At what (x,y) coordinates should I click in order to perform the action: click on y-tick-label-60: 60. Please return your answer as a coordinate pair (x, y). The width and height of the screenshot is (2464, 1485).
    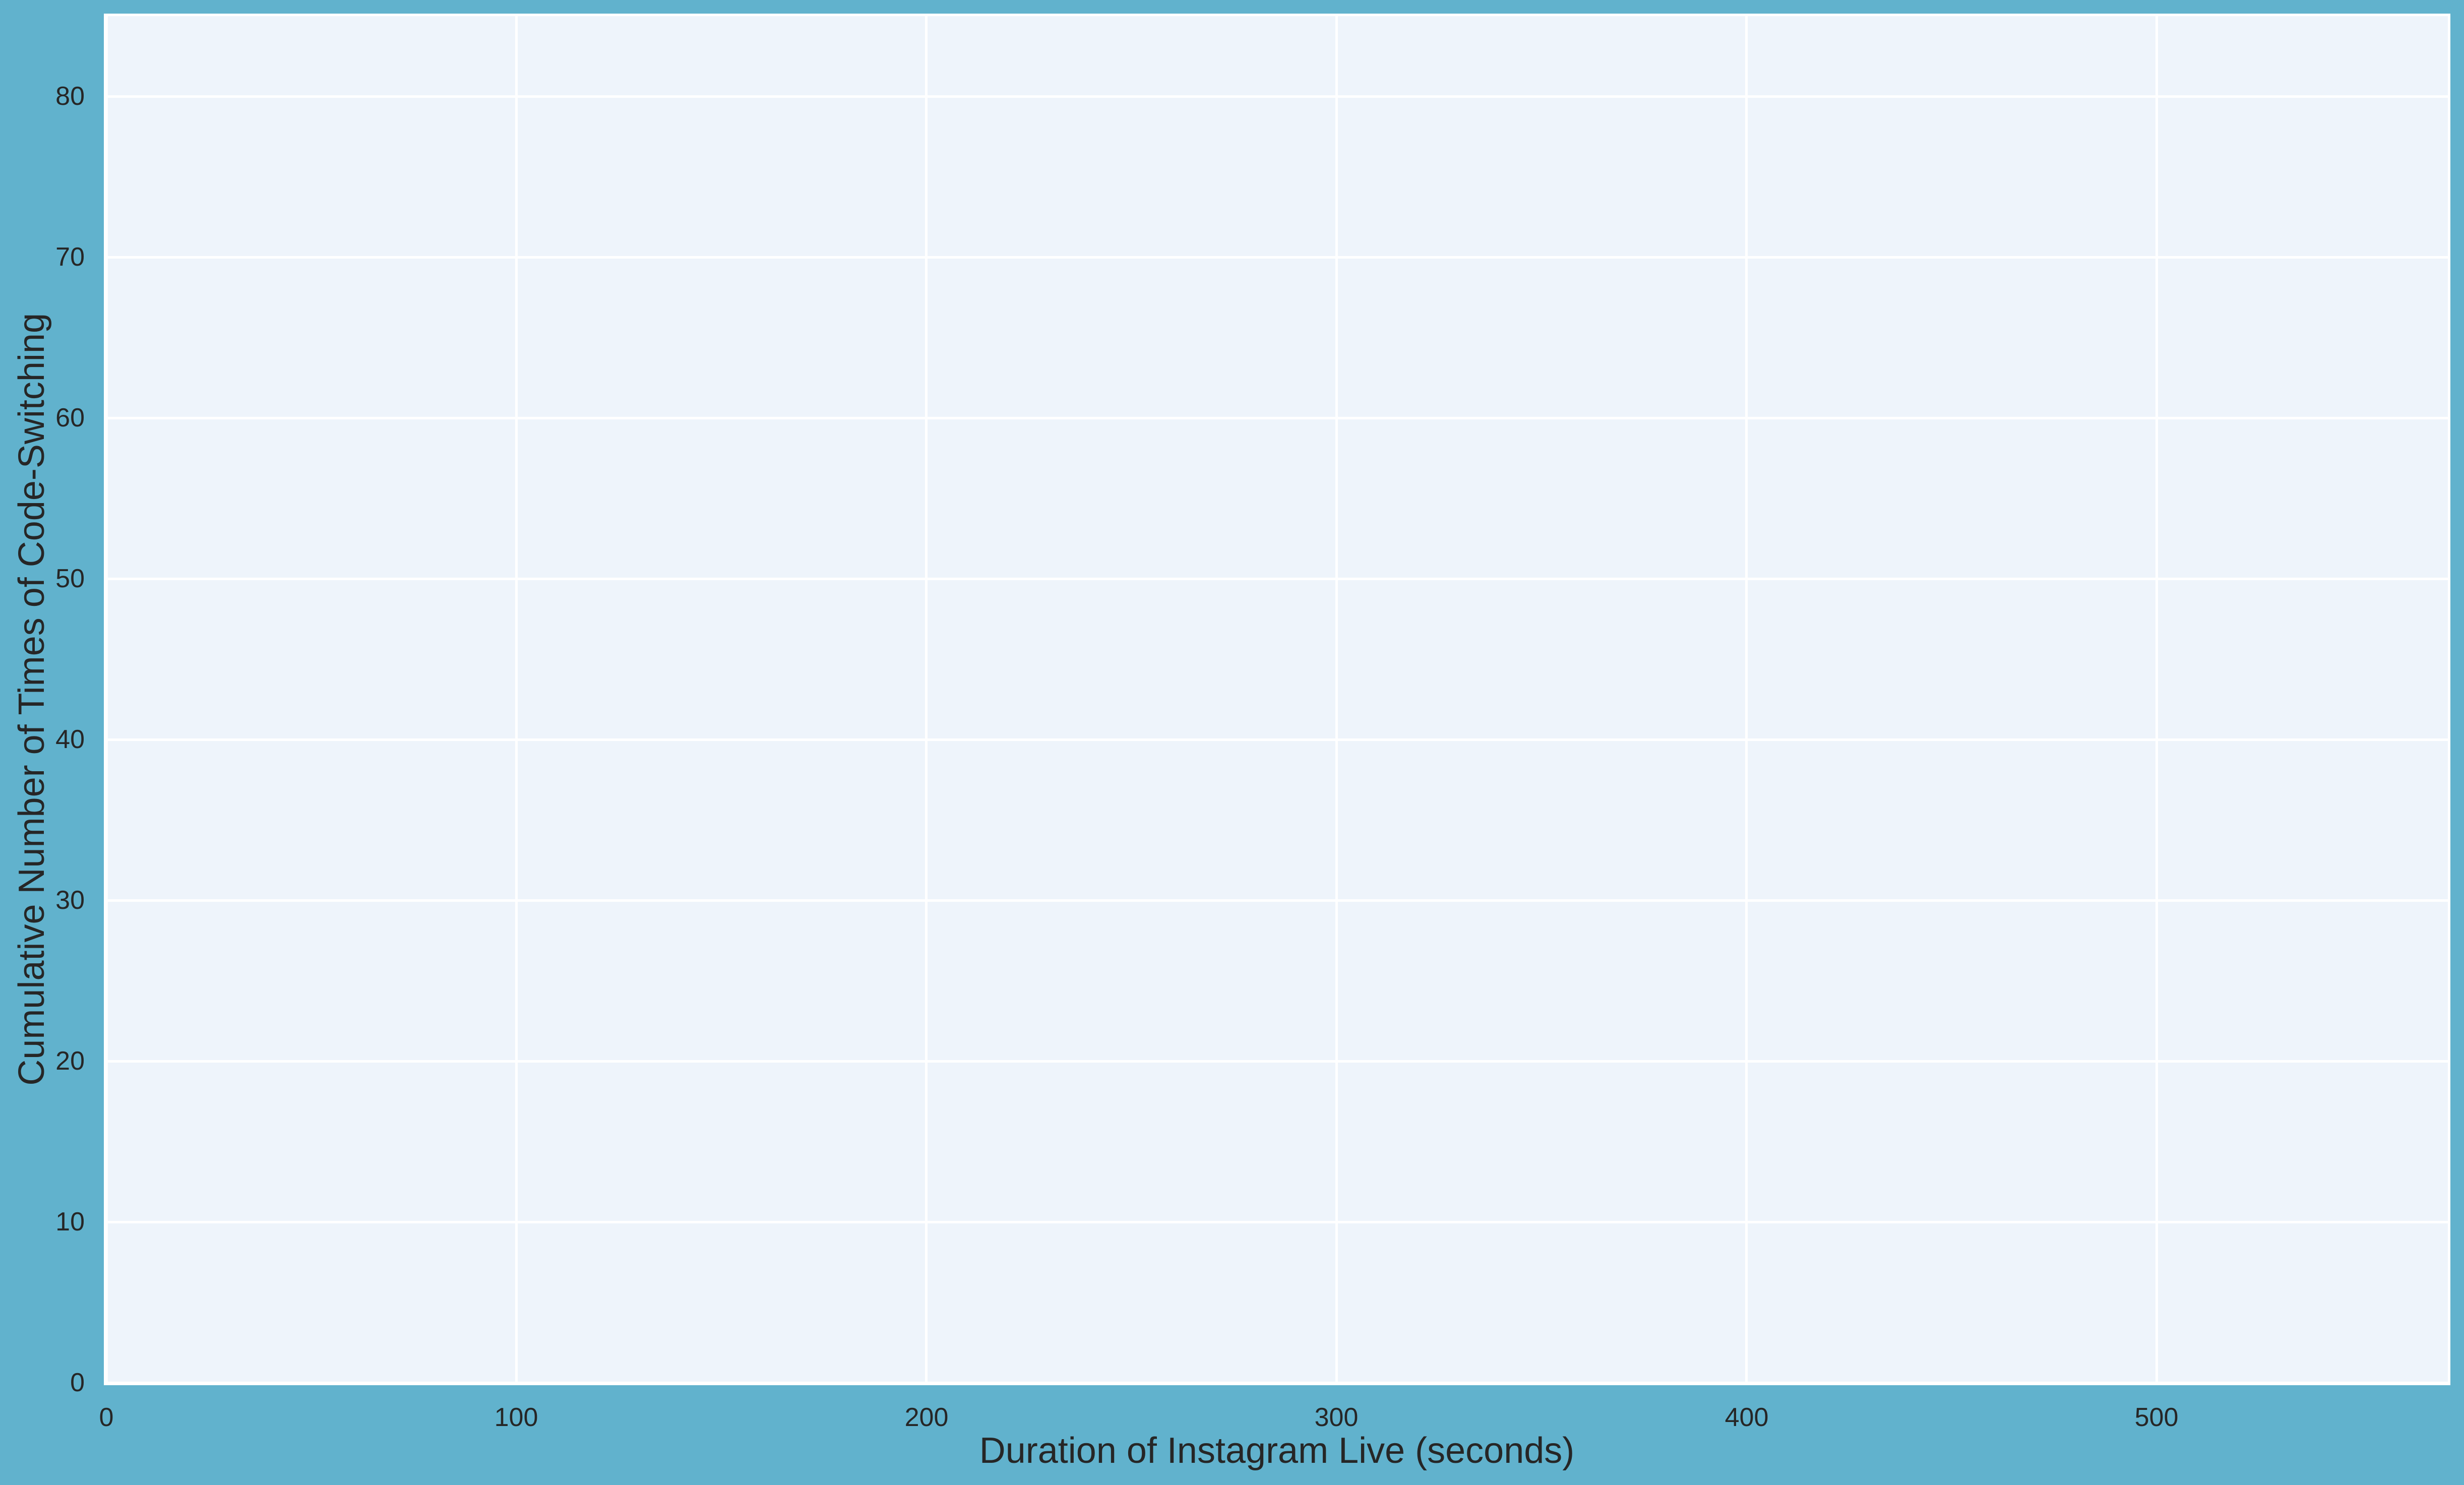
    Looking at the image, I should click on (70, 417).